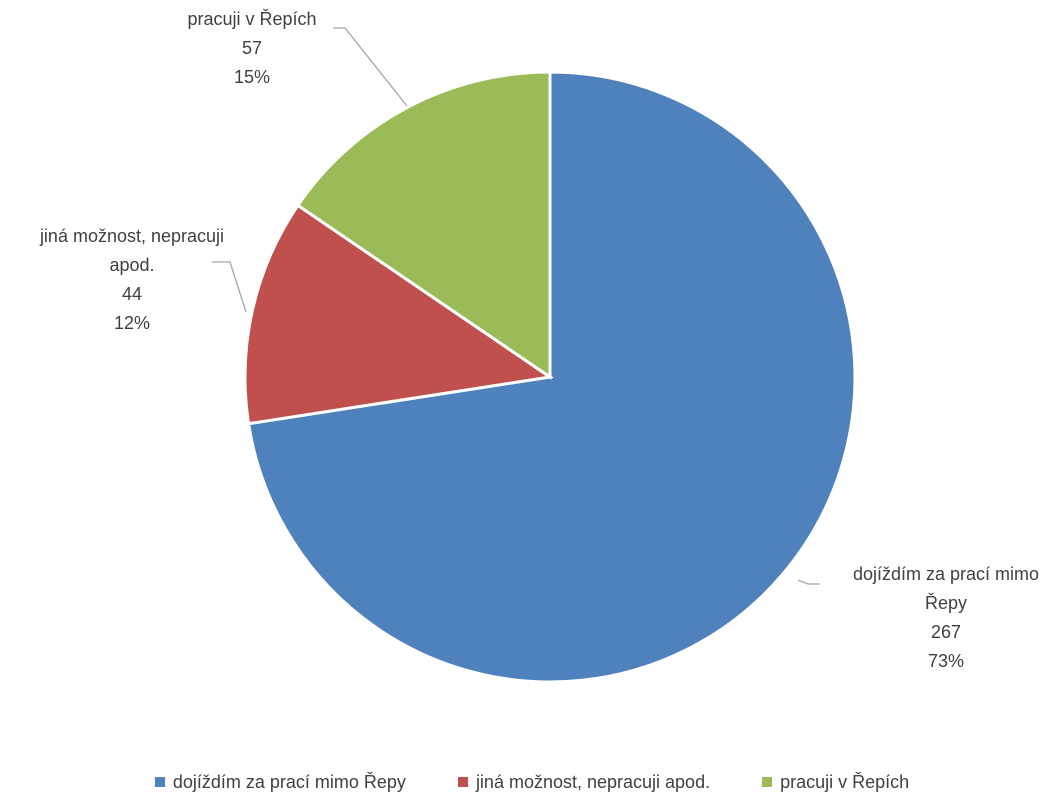  Describe the element at coordinates (370, 67) in the screenshot. I see `leader-line-local` at that location.